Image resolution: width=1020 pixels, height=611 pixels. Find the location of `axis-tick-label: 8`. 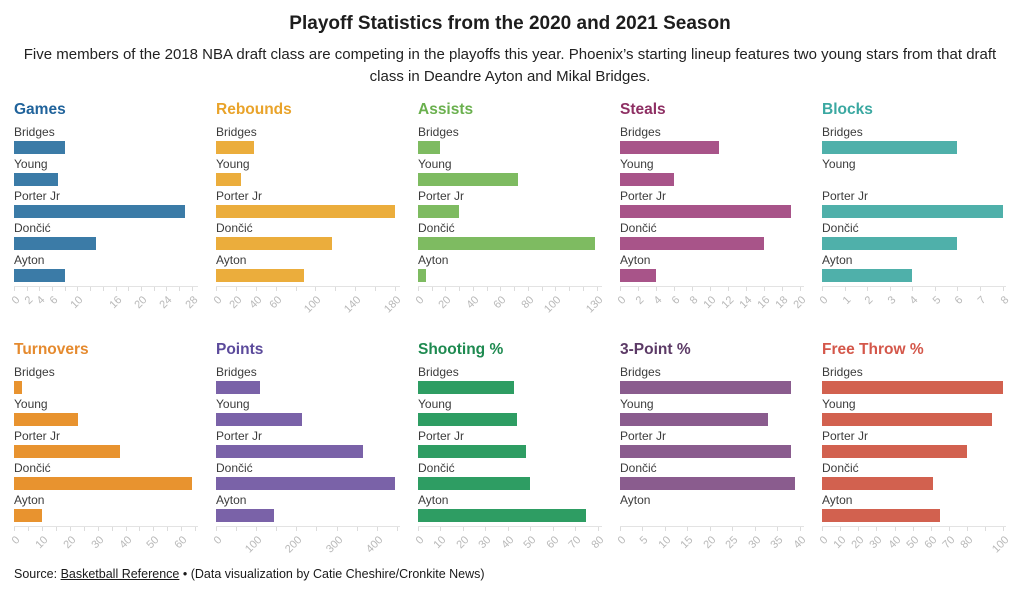

axis-tick-label: 8 is located at coordinates (694, 300).